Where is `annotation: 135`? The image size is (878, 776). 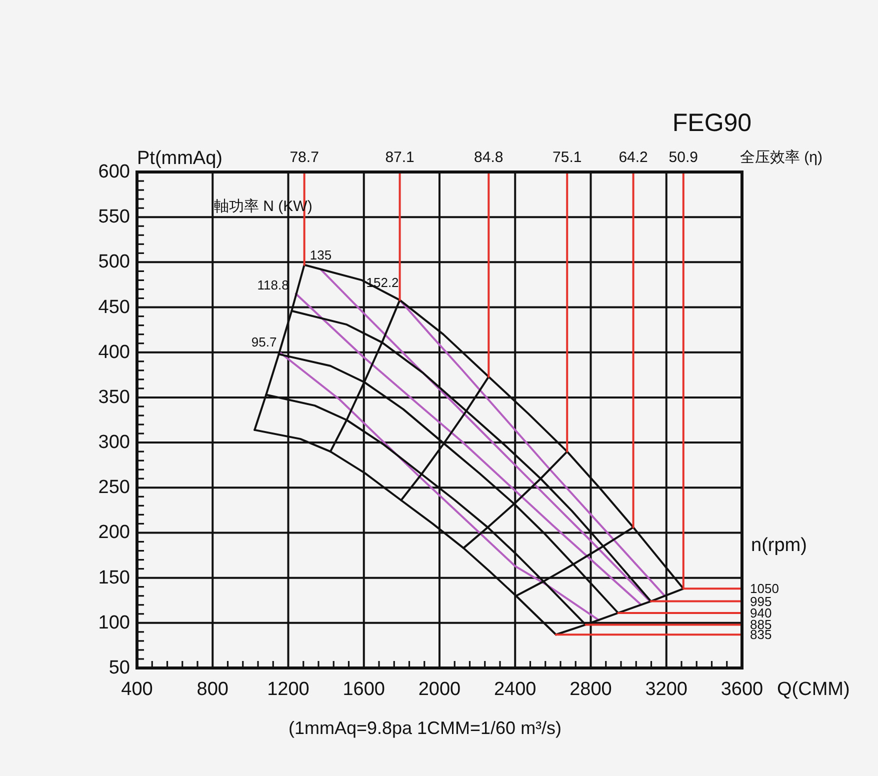
annotation: 135 is located at coordinates (321, 254).